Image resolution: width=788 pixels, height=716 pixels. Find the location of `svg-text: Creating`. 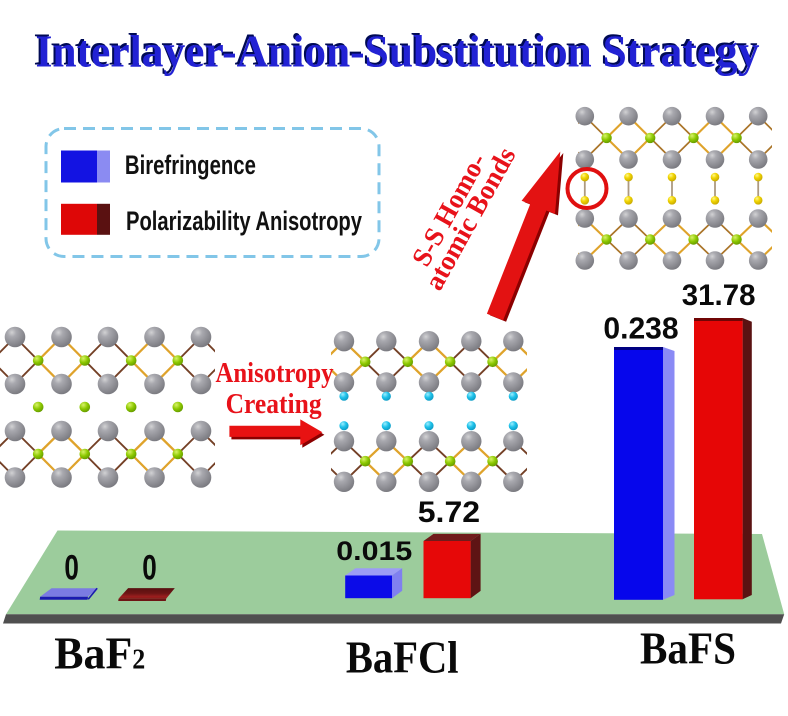

svg-text: Creating is located at coordinates (274, 404).